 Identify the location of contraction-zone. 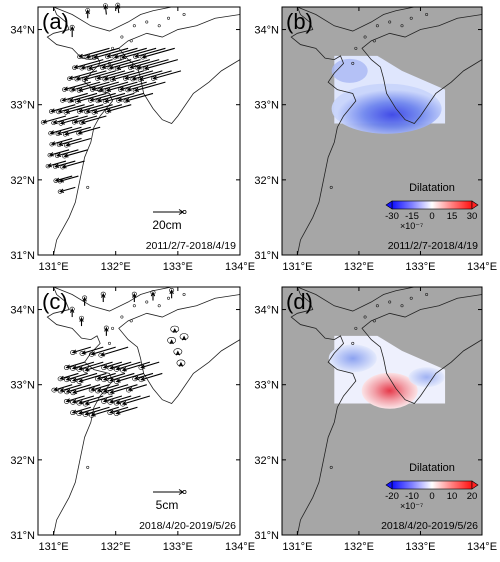
(349, 70).